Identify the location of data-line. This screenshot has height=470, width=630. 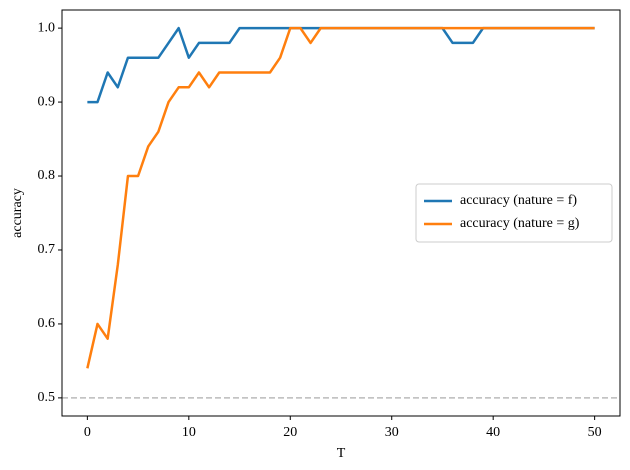
(341, 65).